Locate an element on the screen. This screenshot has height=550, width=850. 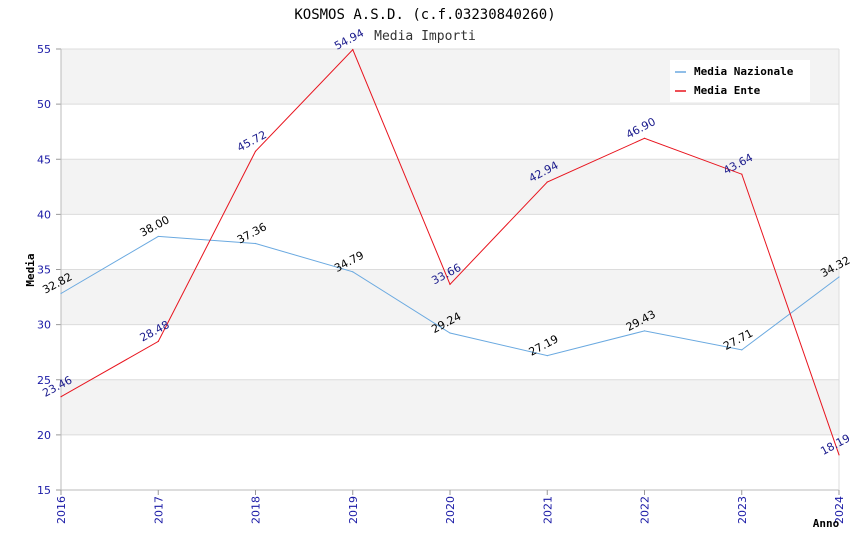
legend-box is located at coordinates (740, 81).